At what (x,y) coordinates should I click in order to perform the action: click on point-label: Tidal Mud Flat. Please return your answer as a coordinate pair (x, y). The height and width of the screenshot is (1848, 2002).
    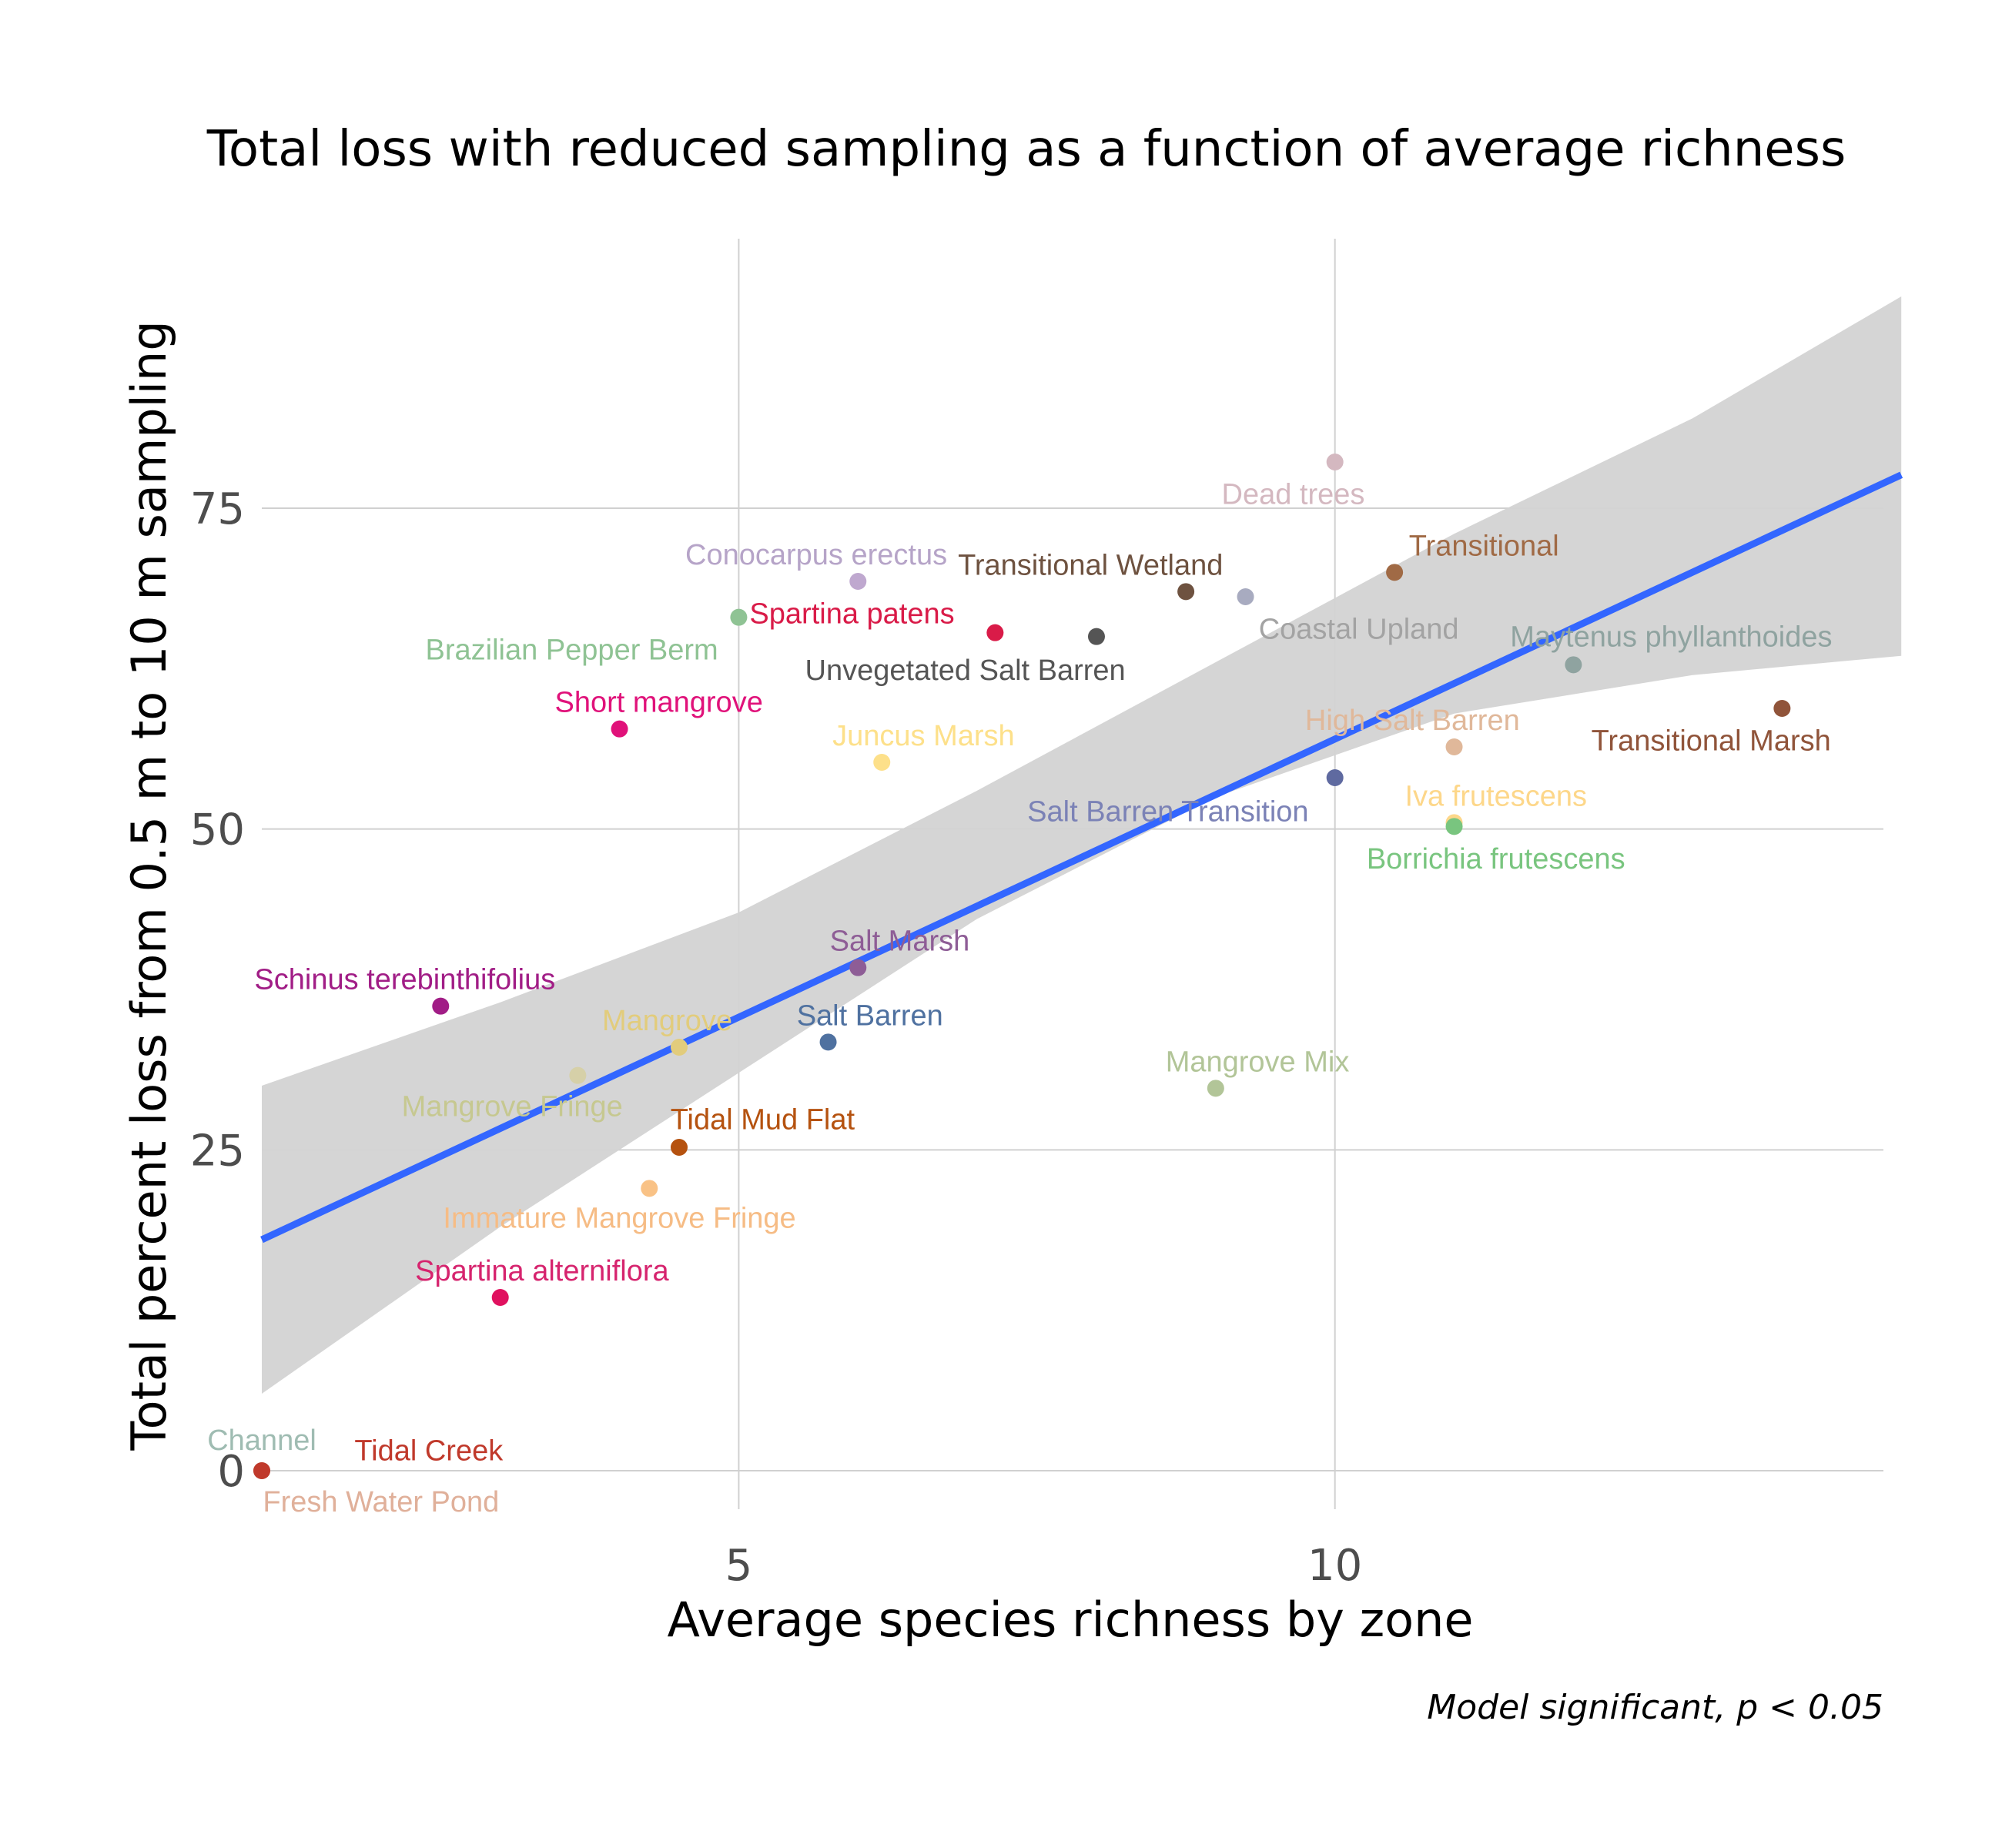
    Looking at the image, I should click on (763, 1119).